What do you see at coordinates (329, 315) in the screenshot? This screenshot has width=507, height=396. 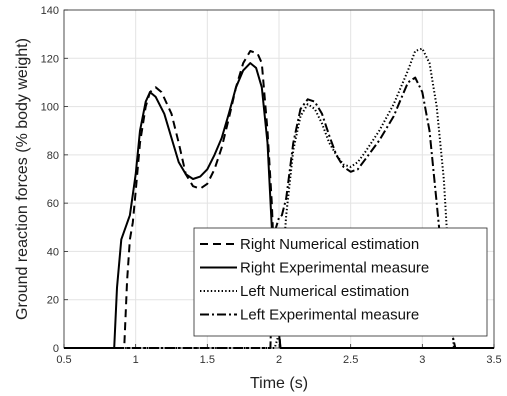 I see `legend-entry-label: Left Experimental measure` at bounding box center [329, 315].